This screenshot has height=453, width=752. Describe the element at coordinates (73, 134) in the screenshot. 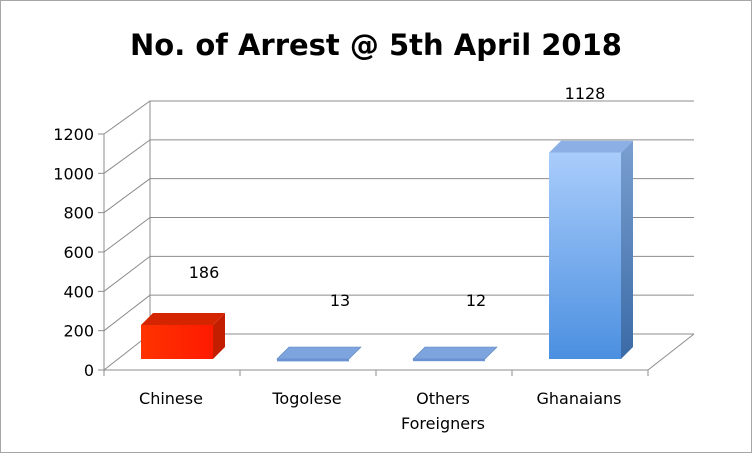

I see `y-tick-label: 1200` at that location.